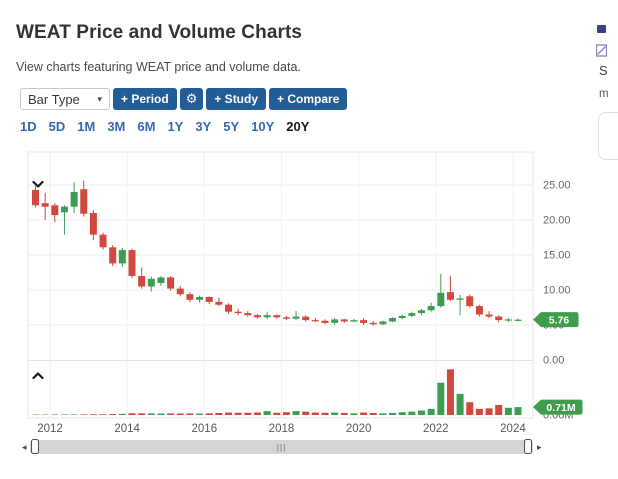 The height and width of the screenshot is (479, 618). Describe the element at coordinates (364, 413) in the screenshot. I see `volume-bar-2020Q1` at that location.